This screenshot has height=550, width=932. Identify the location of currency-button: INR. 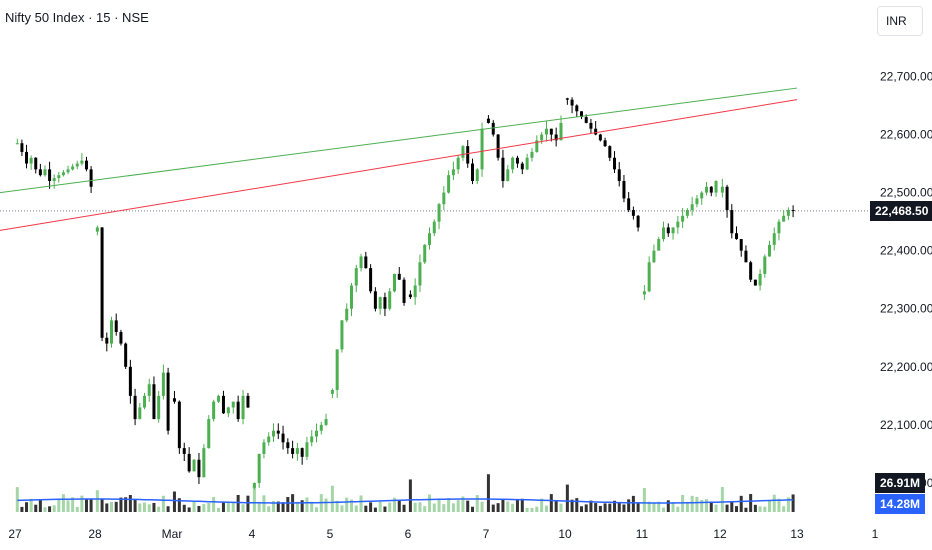
(900, 21).